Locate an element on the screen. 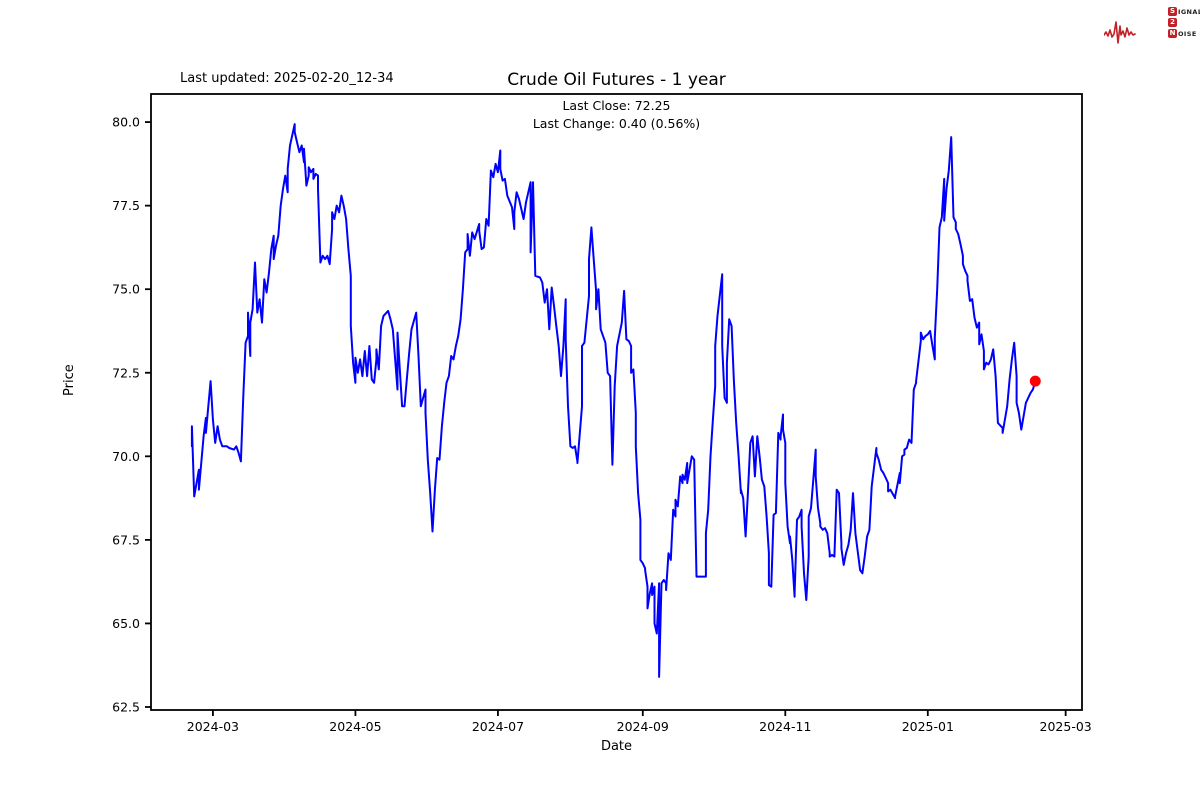  last-change-line: Last Change: 0.40 (0.56%) is located at coordinates (616, 123).